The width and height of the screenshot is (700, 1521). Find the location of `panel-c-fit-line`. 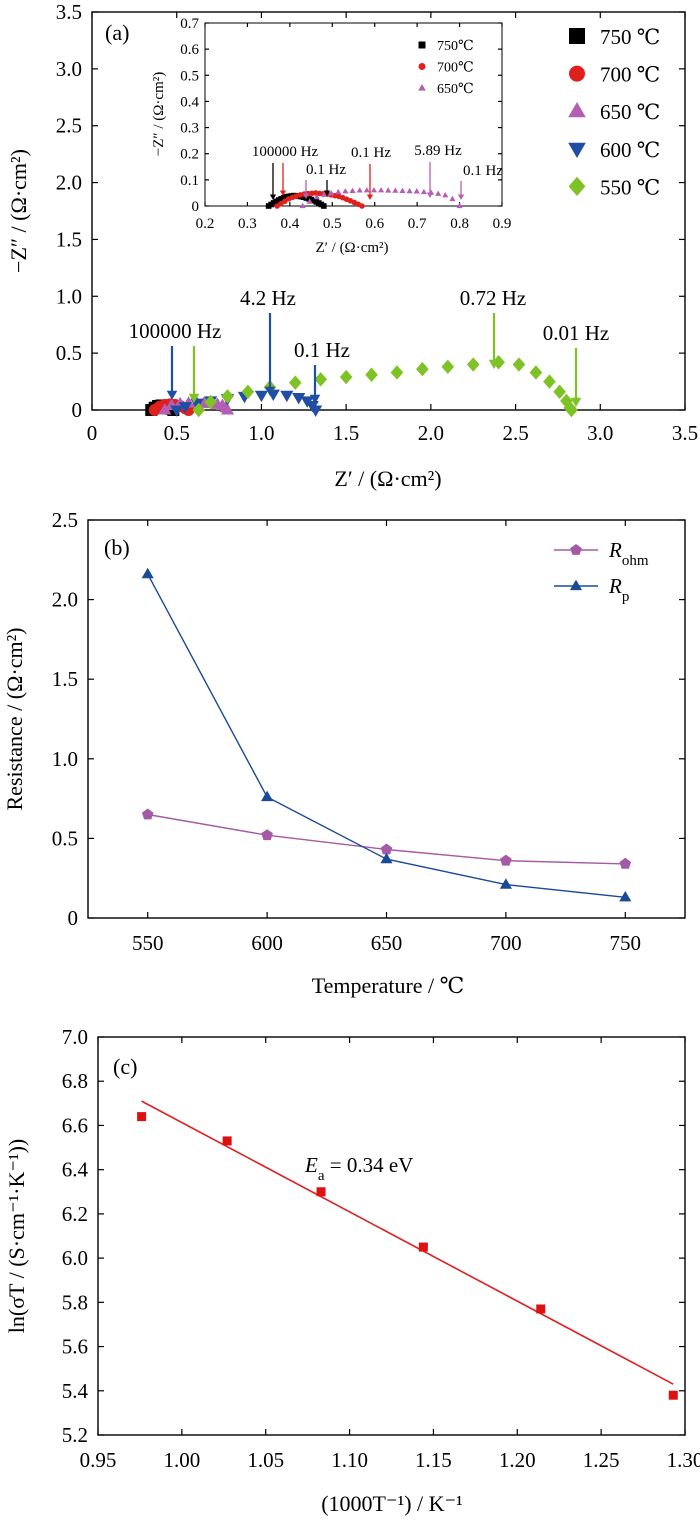

panel-c-fit-line is located at coordinates (407, 1242).